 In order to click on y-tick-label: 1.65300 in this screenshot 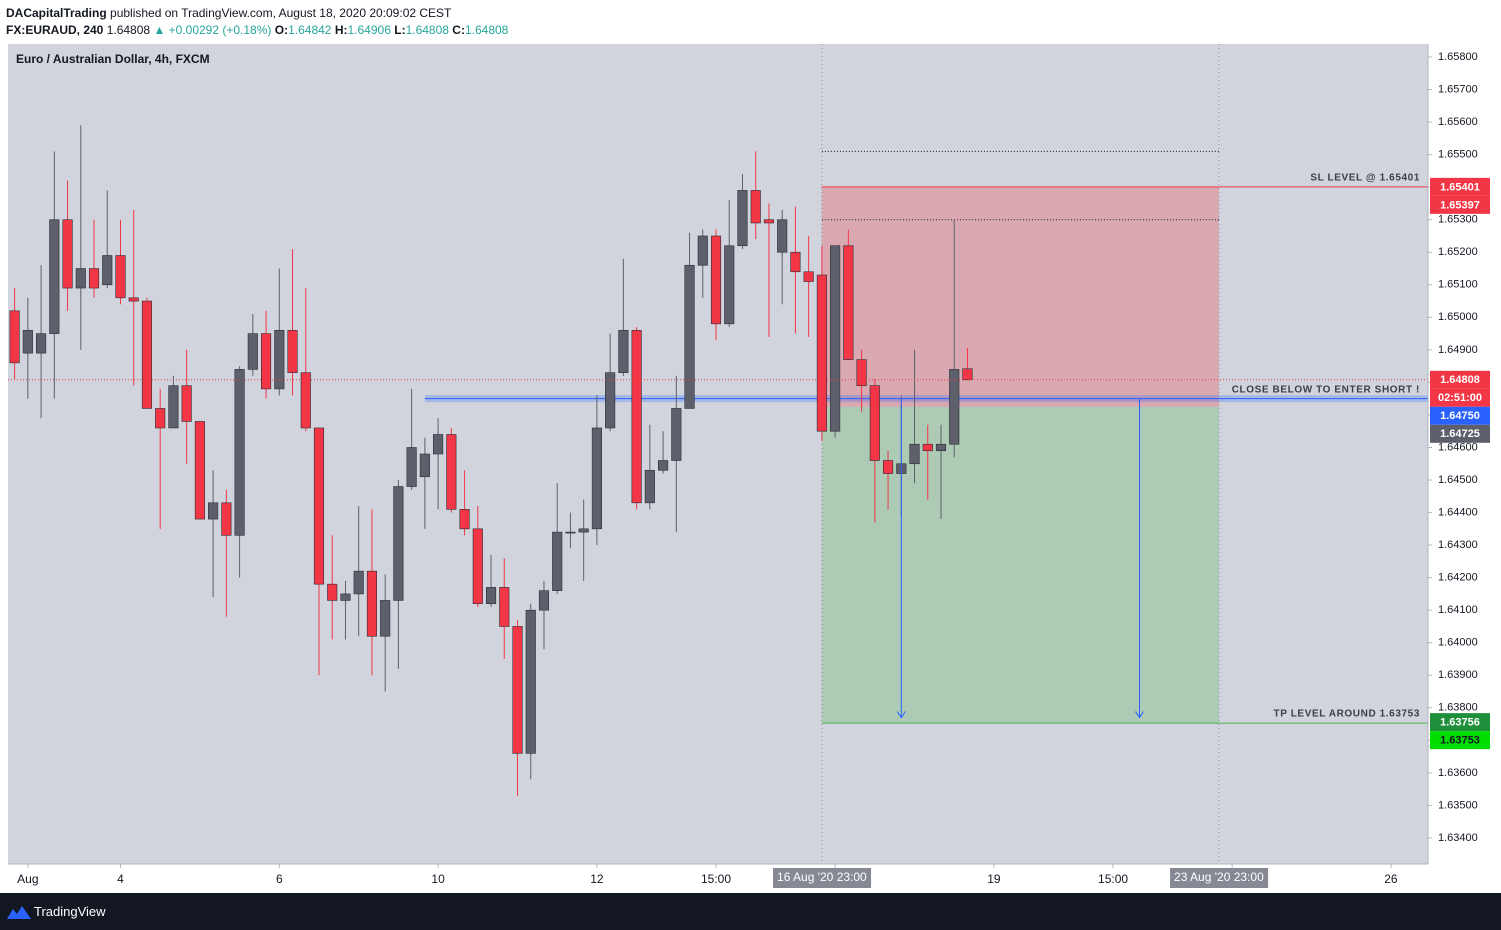, I will do `click(1458, 220)`.